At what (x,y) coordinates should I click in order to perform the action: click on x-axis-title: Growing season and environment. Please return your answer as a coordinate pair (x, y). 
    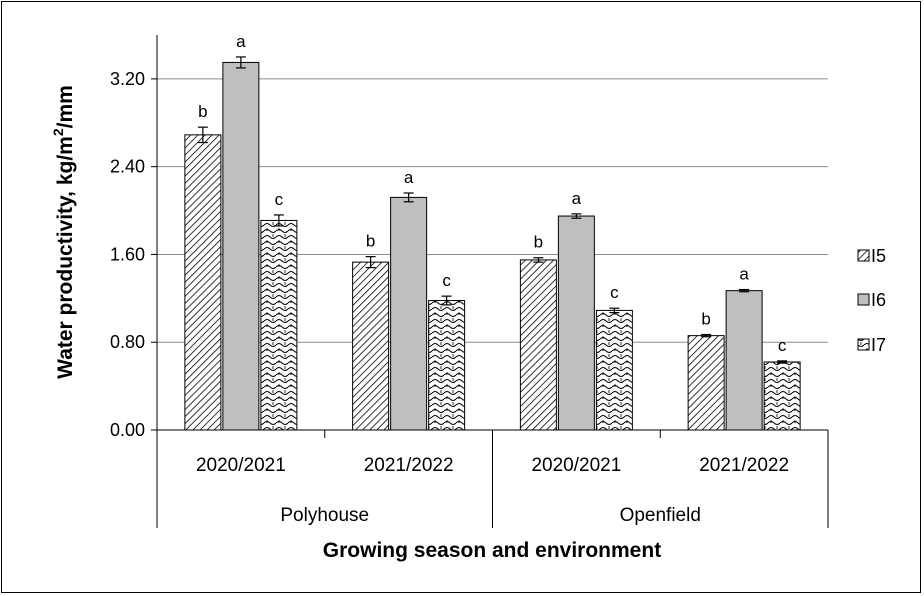
    Looking at the image, I should click on (492, 550).